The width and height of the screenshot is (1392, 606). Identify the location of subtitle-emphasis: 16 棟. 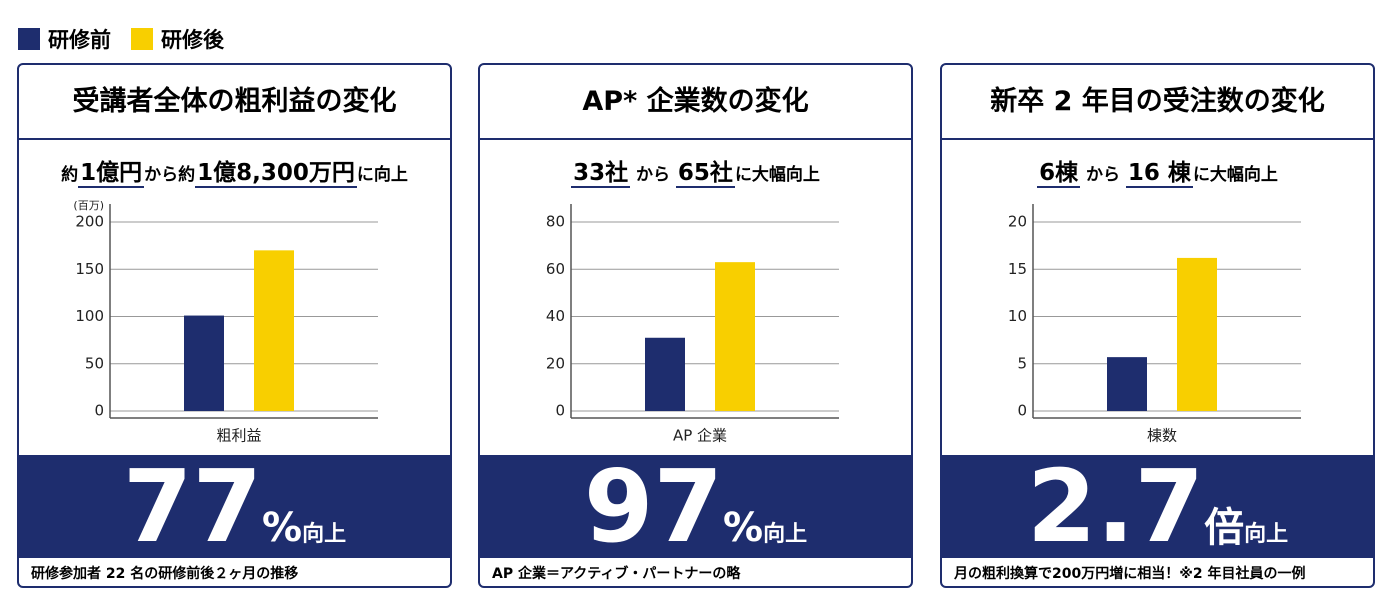
(1159, 174).